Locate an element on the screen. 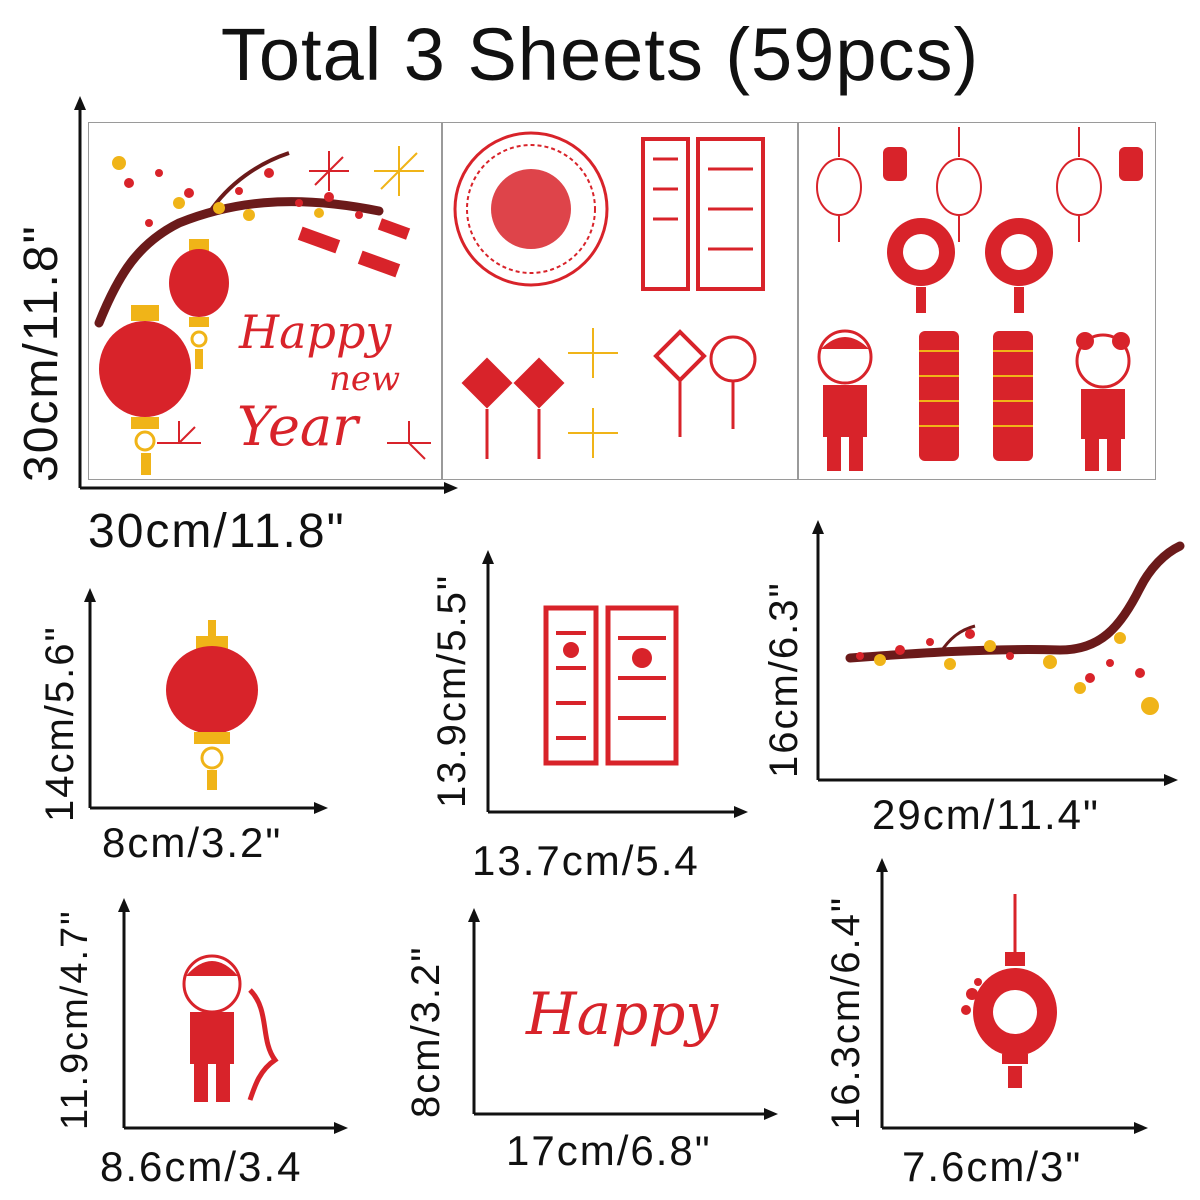 Image resolution: width=1200 pixels, height=1200 pixels. branch-width-label: 29cm/11.4" is located at coordinates (986, 814).